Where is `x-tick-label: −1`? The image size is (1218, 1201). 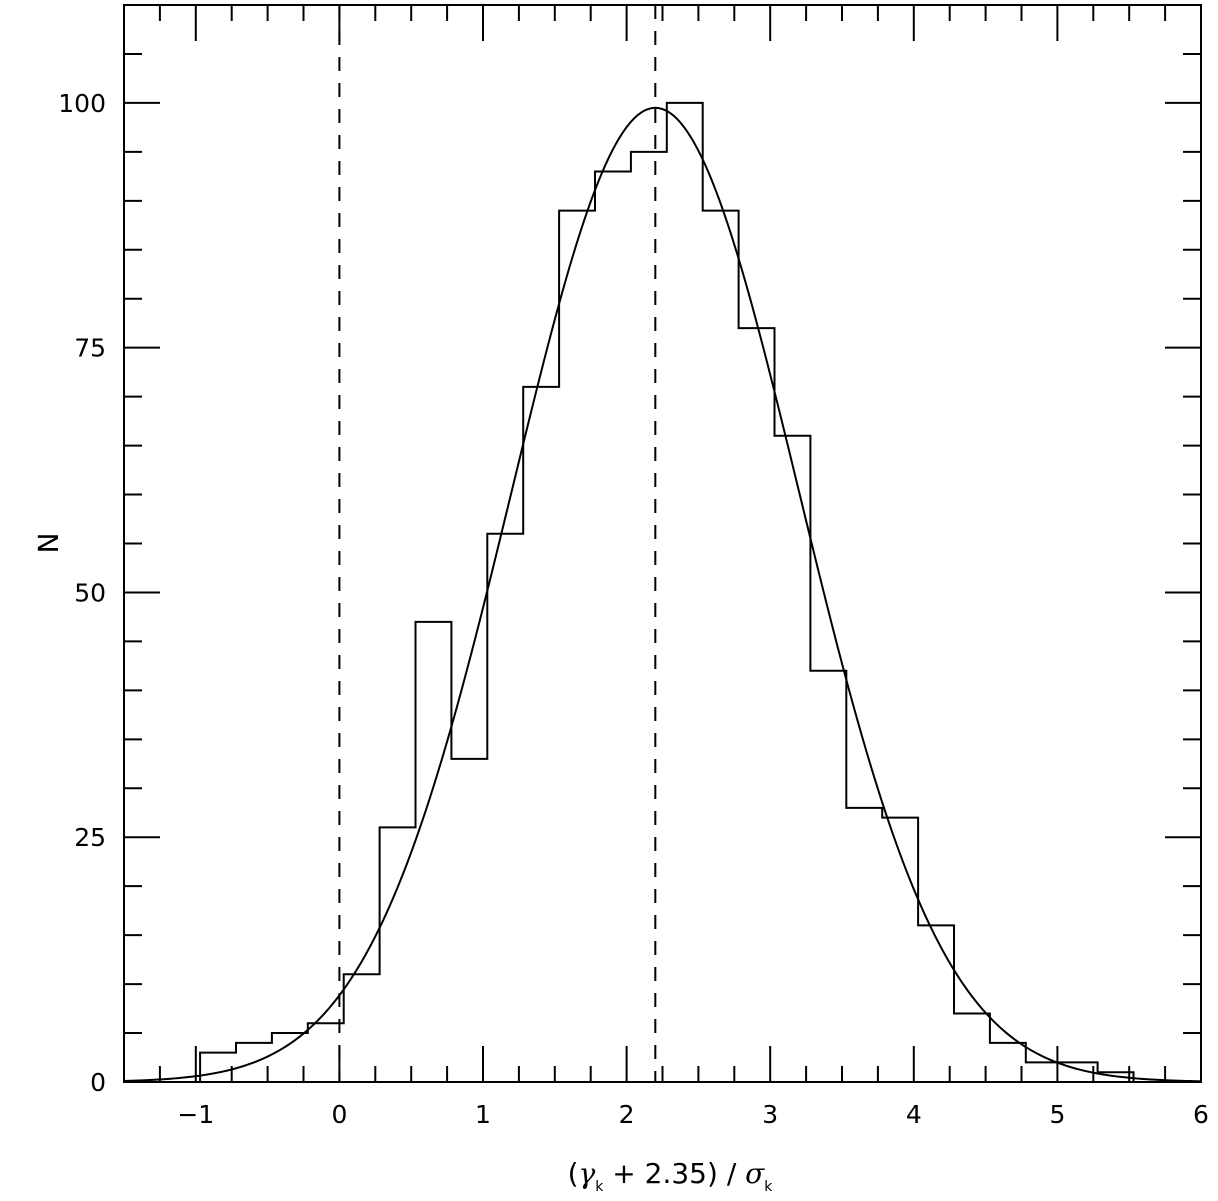
x-tick-label: −1 is located at coordinates (195, 1114).